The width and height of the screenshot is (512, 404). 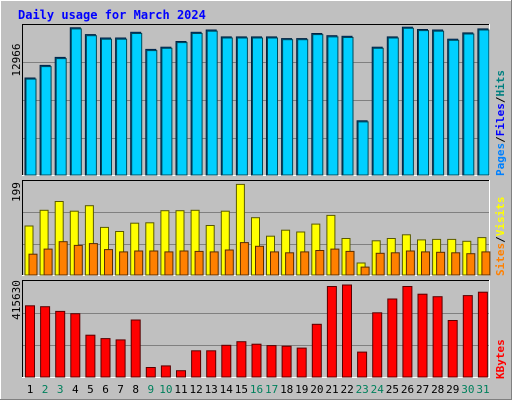 I want to click on legend-visits: Visits, so click(x=500, y=217).